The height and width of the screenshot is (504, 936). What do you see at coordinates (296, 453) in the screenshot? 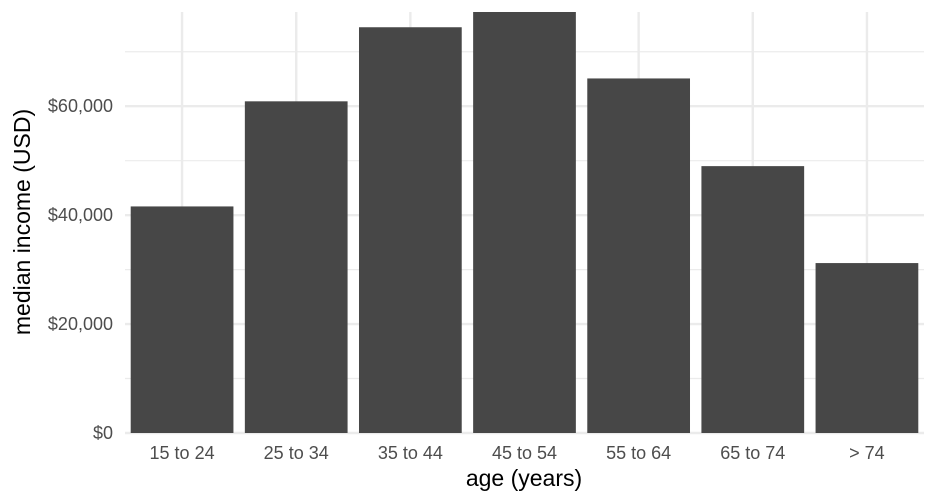
I see `x-tick-label: 25 to 34` at bounding box center [296, 453].